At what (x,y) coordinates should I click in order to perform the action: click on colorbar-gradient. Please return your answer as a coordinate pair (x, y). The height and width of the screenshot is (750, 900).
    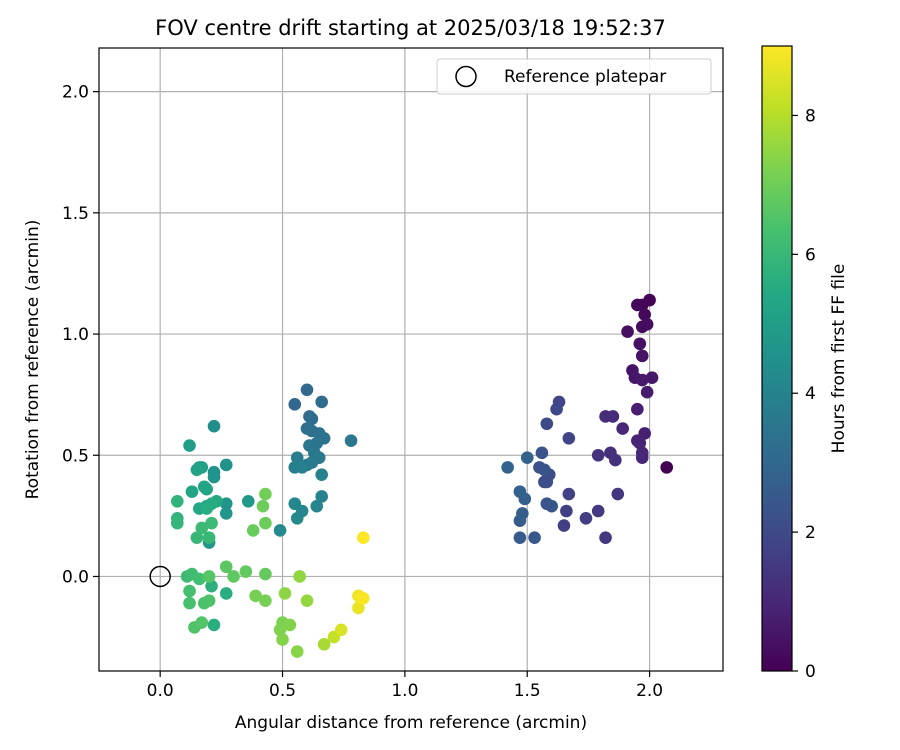
    Looking at the image, I should click on (777, 358).